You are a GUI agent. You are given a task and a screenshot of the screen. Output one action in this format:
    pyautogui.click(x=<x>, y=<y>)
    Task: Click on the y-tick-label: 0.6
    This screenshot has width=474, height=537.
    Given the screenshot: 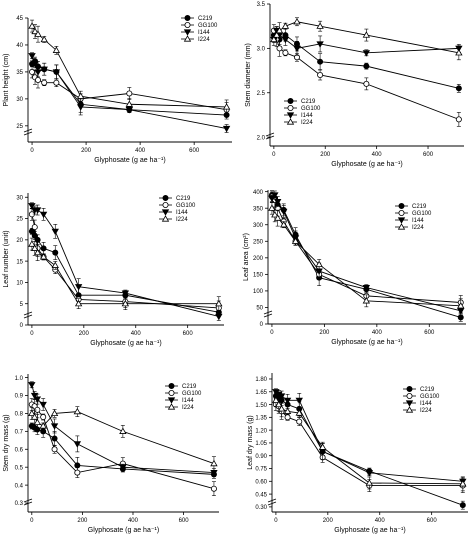 What is the action you would take?
    pyautogui.click(x=19, y=450)
    